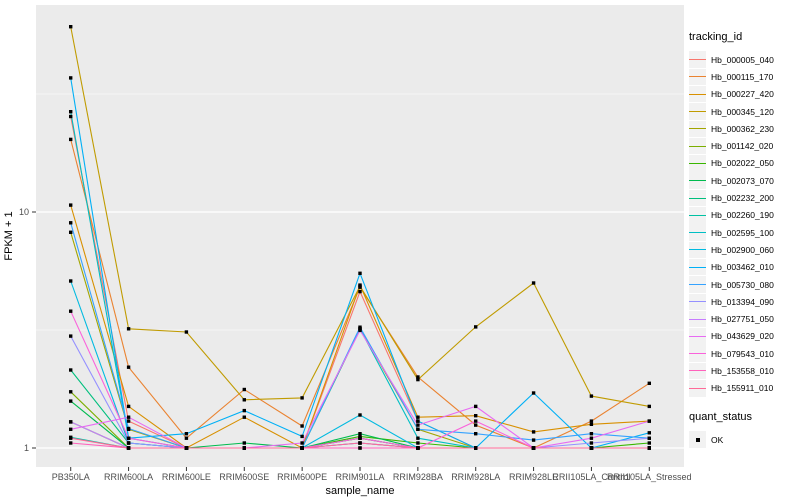  What do you see at coordinates (744, 59) in the screenshot?
I see `legend-item: Hb_000005_040` at bounding box center [744, 59].